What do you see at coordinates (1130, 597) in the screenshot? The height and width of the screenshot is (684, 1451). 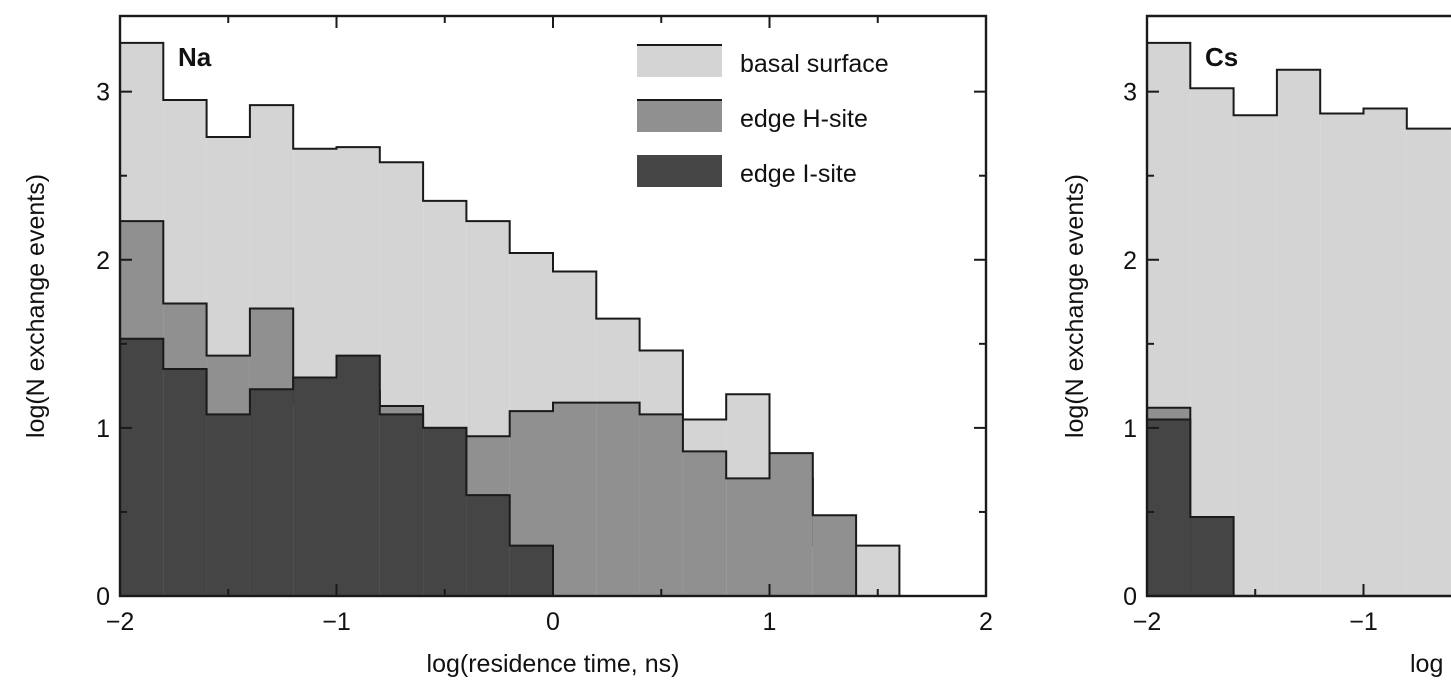 I see `cs-y-tick-label: 0` at bounding box center [1130, 597].